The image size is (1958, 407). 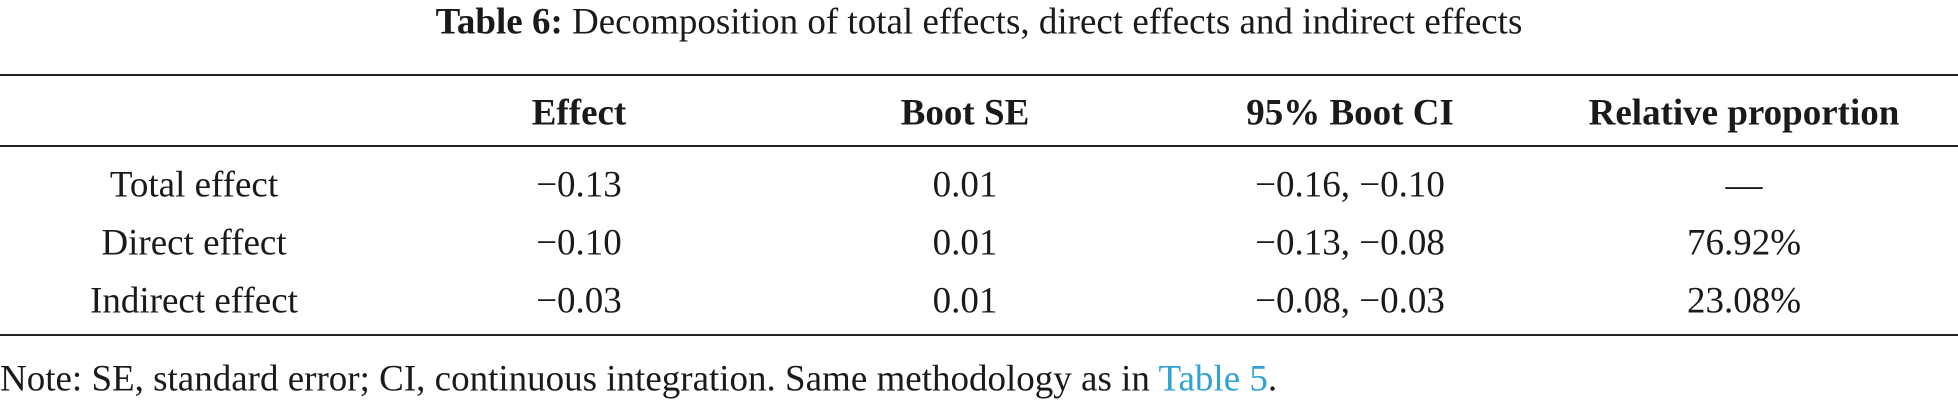 I want to click on cell: −0.08, −0.03, so click(x=1350, y=301).